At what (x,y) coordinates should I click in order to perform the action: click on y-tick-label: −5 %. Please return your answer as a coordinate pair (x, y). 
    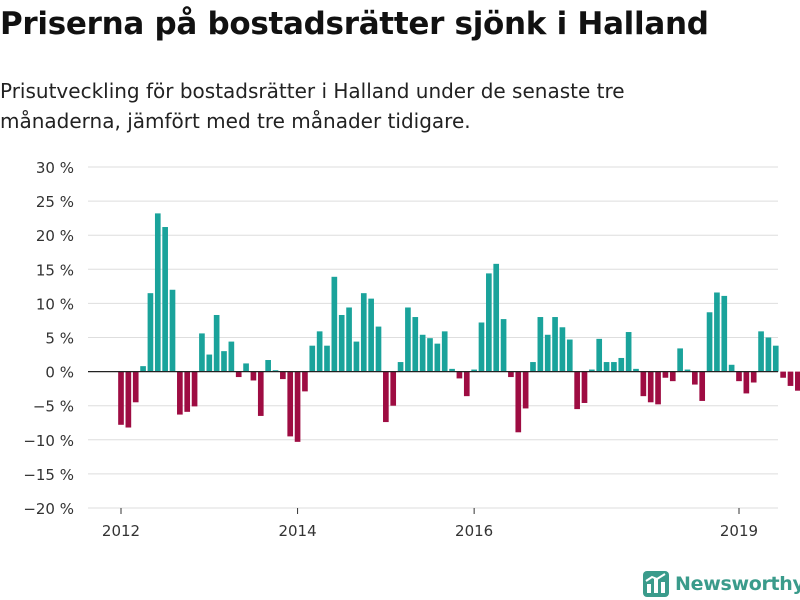
    Looking at the image, I should click on (53, 407).